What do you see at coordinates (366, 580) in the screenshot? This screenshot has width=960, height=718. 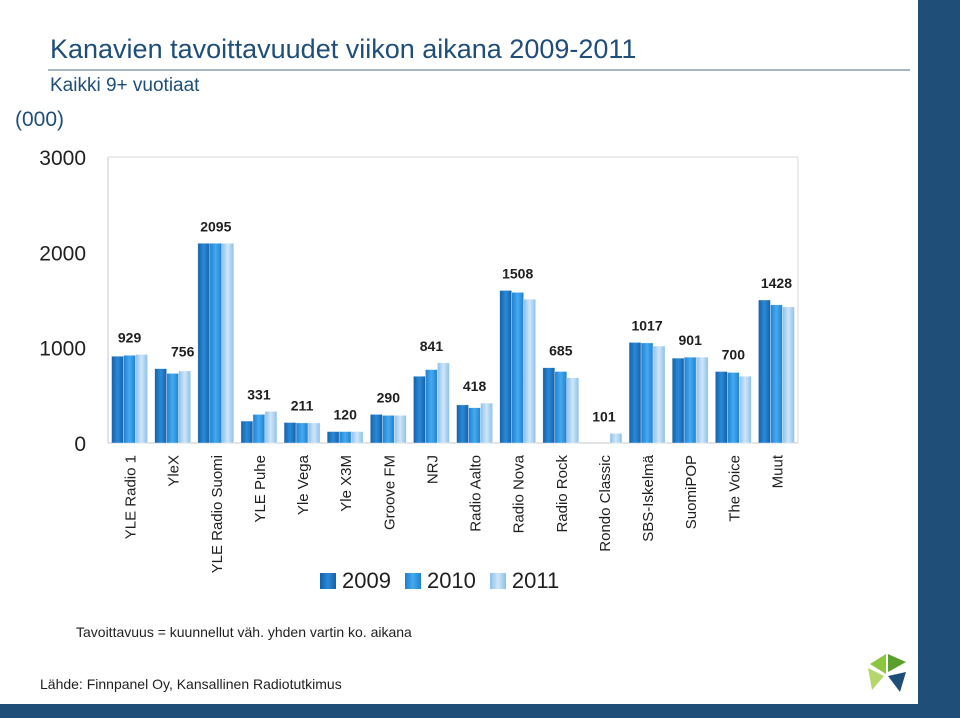 I see `legend-label-2009: 2009` at bounding box center [366, 580].